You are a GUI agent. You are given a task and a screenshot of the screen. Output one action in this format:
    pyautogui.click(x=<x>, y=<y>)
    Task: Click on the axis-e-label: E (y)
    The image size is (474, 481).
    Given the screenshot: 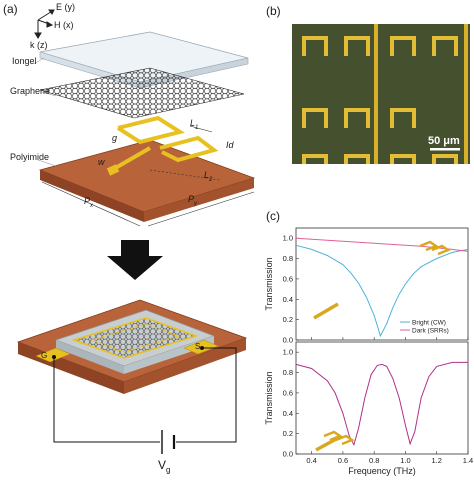 What is the action you would take?
    pyautogui.click(x=65, y=7)
    